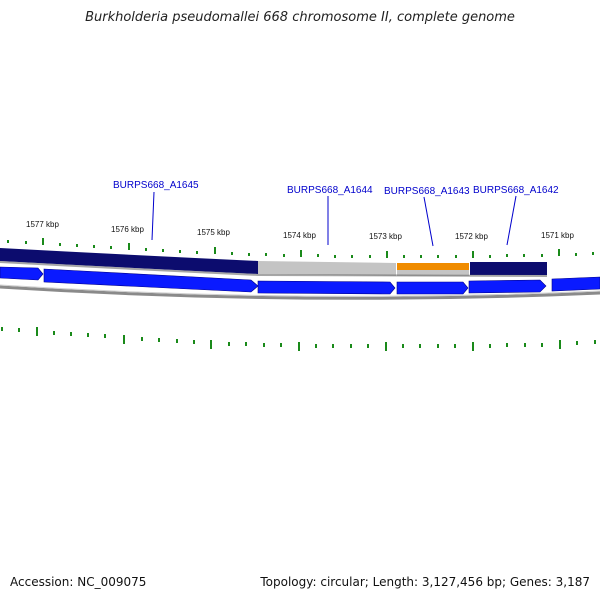 The image size is (600, 600). What do you see at coordinates (433, 266) in the screenshot?
I see `band-orange-a1643` at bounding box center [433, 266].